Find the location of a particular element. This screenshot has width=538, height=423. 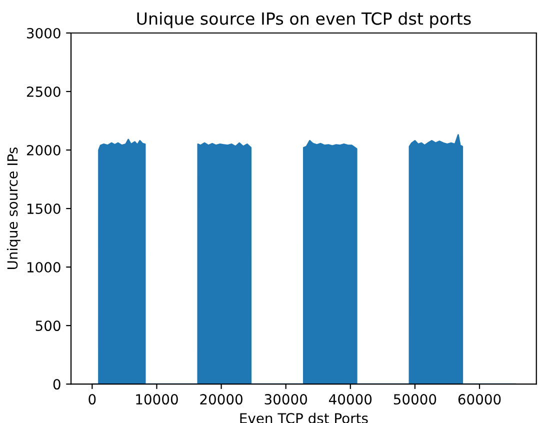

x-tick-label: 60000 is located at coordinates (479, 399).